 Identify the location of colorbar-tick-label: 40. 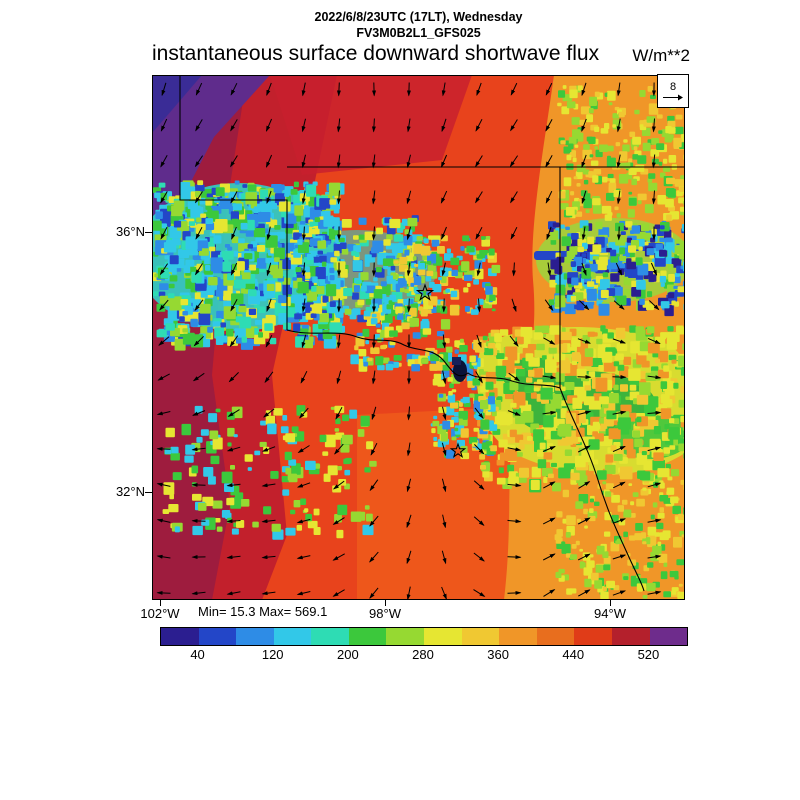
(197, 654).